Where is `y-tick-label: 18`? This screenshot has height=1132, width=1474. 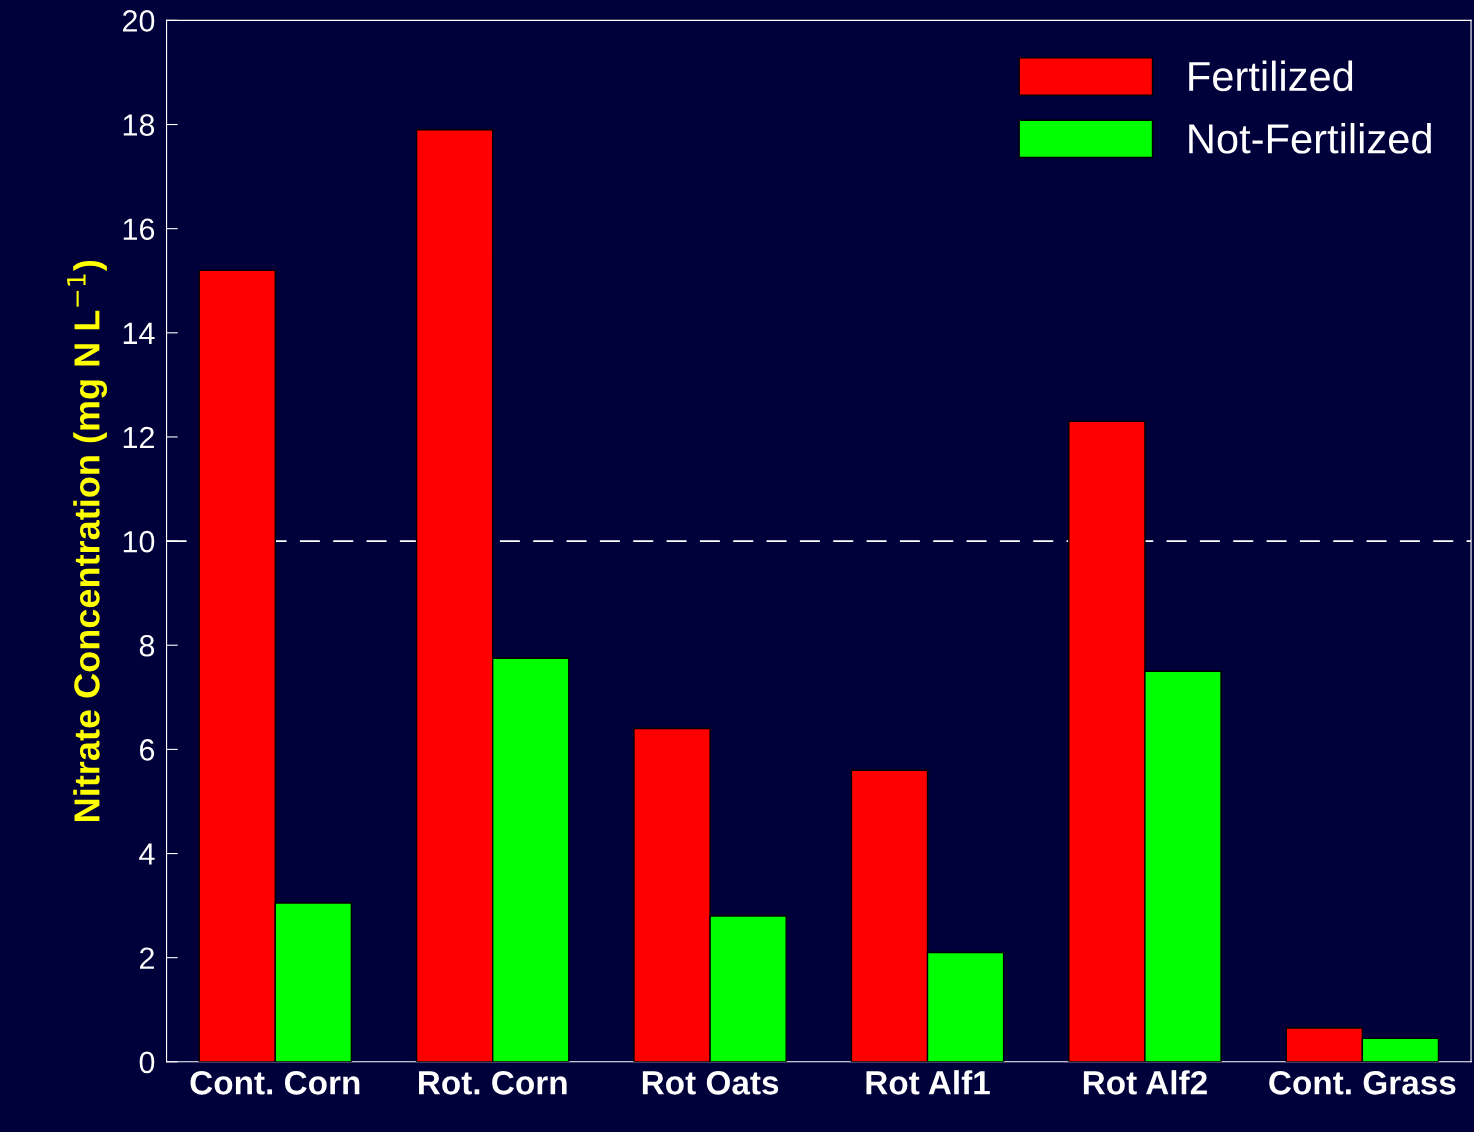 y-tick-label: 18 is located at coordinates (139, 125).